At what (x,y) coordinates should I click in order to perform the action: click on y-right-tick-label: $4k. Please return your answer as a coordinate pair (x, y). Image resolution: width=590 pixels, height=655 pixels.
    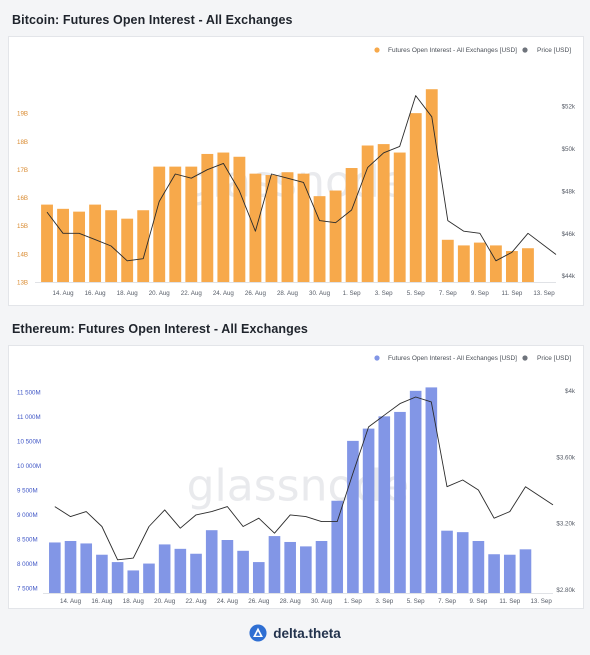
    Looking at the image, I should click on (570, 391).